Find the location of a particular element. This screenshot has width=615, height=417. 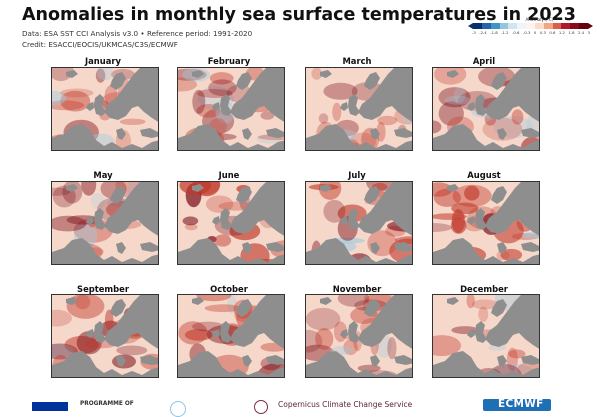

ccs-logo-icon is located at coordinates (261, 407).